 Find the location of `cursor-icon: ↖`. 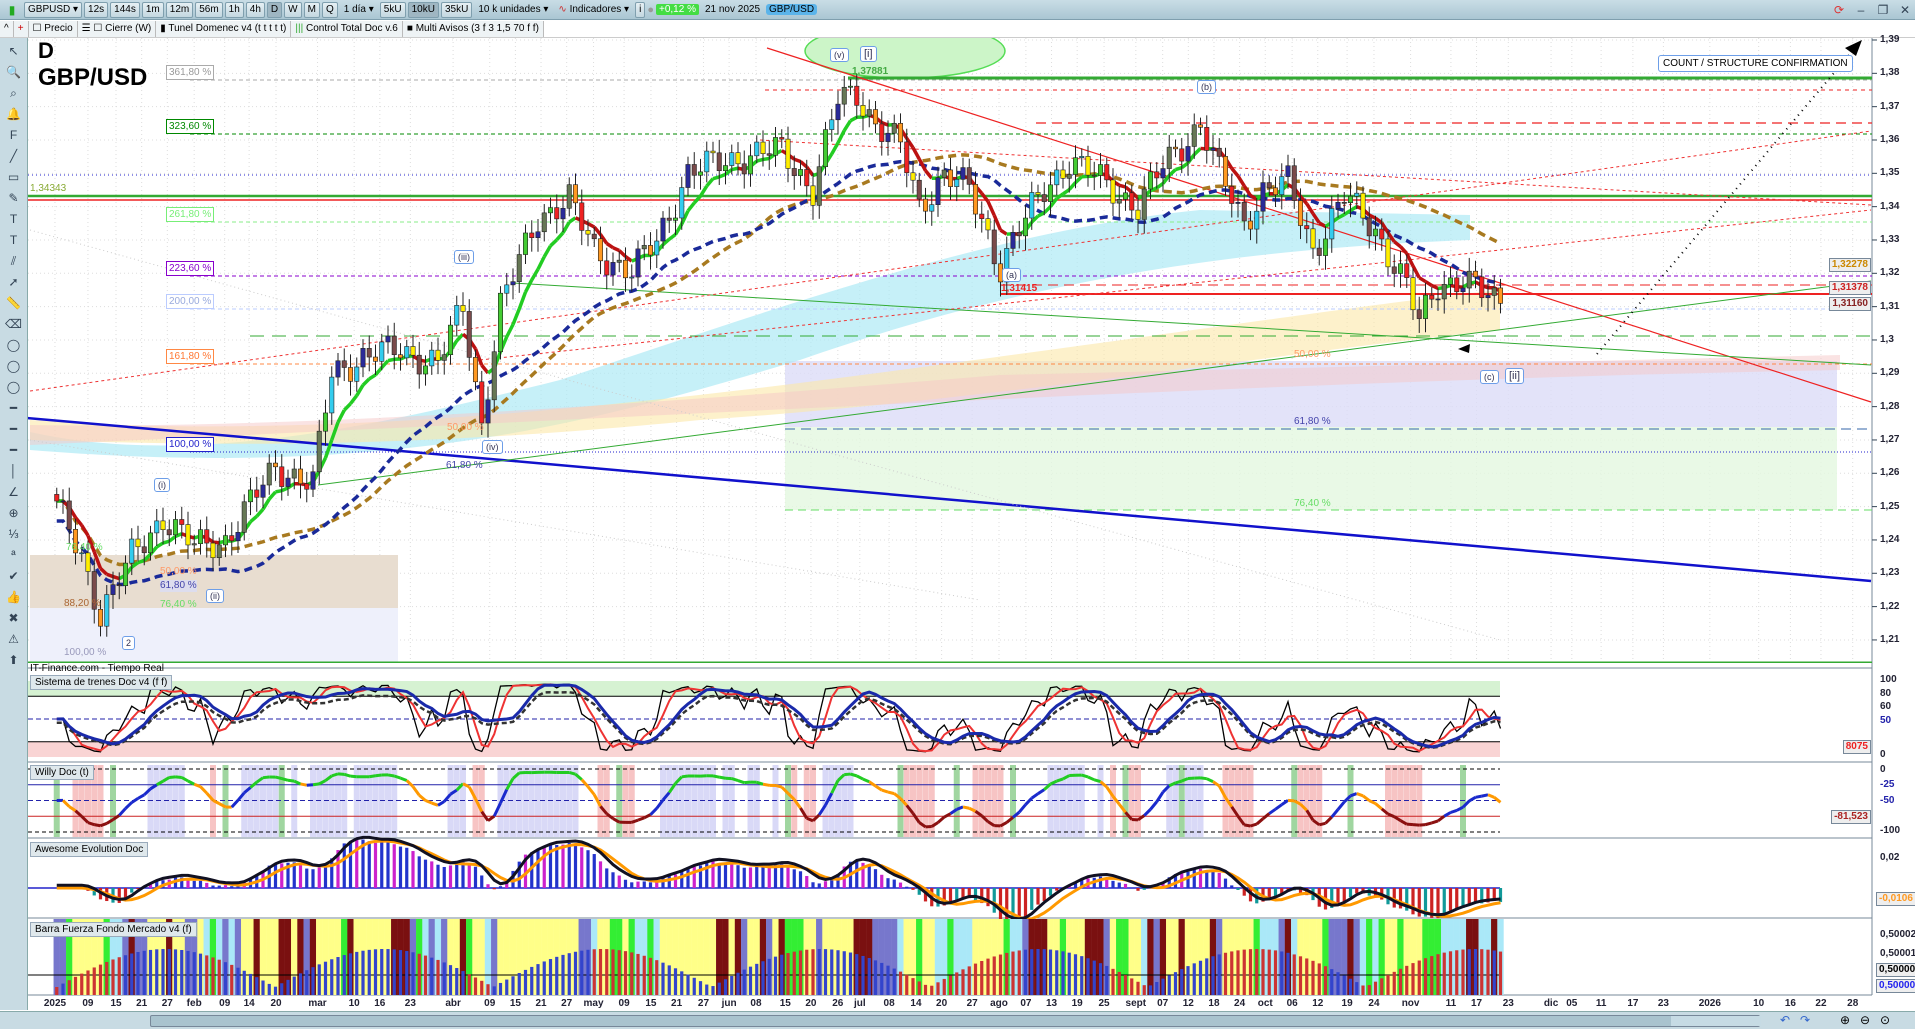

cursor-icon: ↖ is located at coordinates (13, 51).